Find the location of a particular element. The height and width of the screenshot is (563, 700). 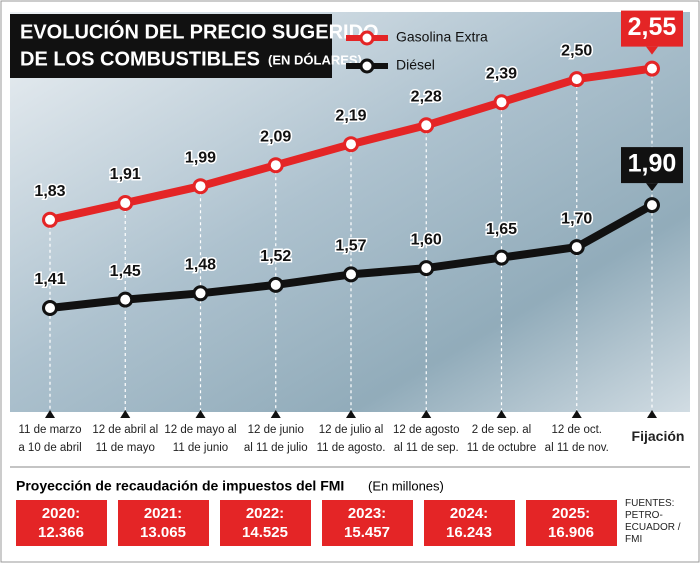

projection-note: (En millones) is located at coordinates (406, 485).